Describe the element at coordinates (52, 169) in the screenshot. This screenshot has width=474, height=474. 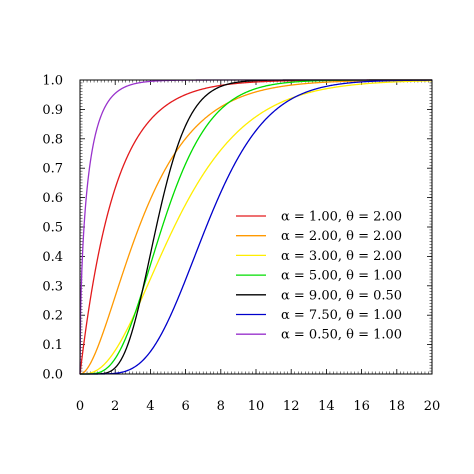
I see `y-tick-label: 0.7` at that location.